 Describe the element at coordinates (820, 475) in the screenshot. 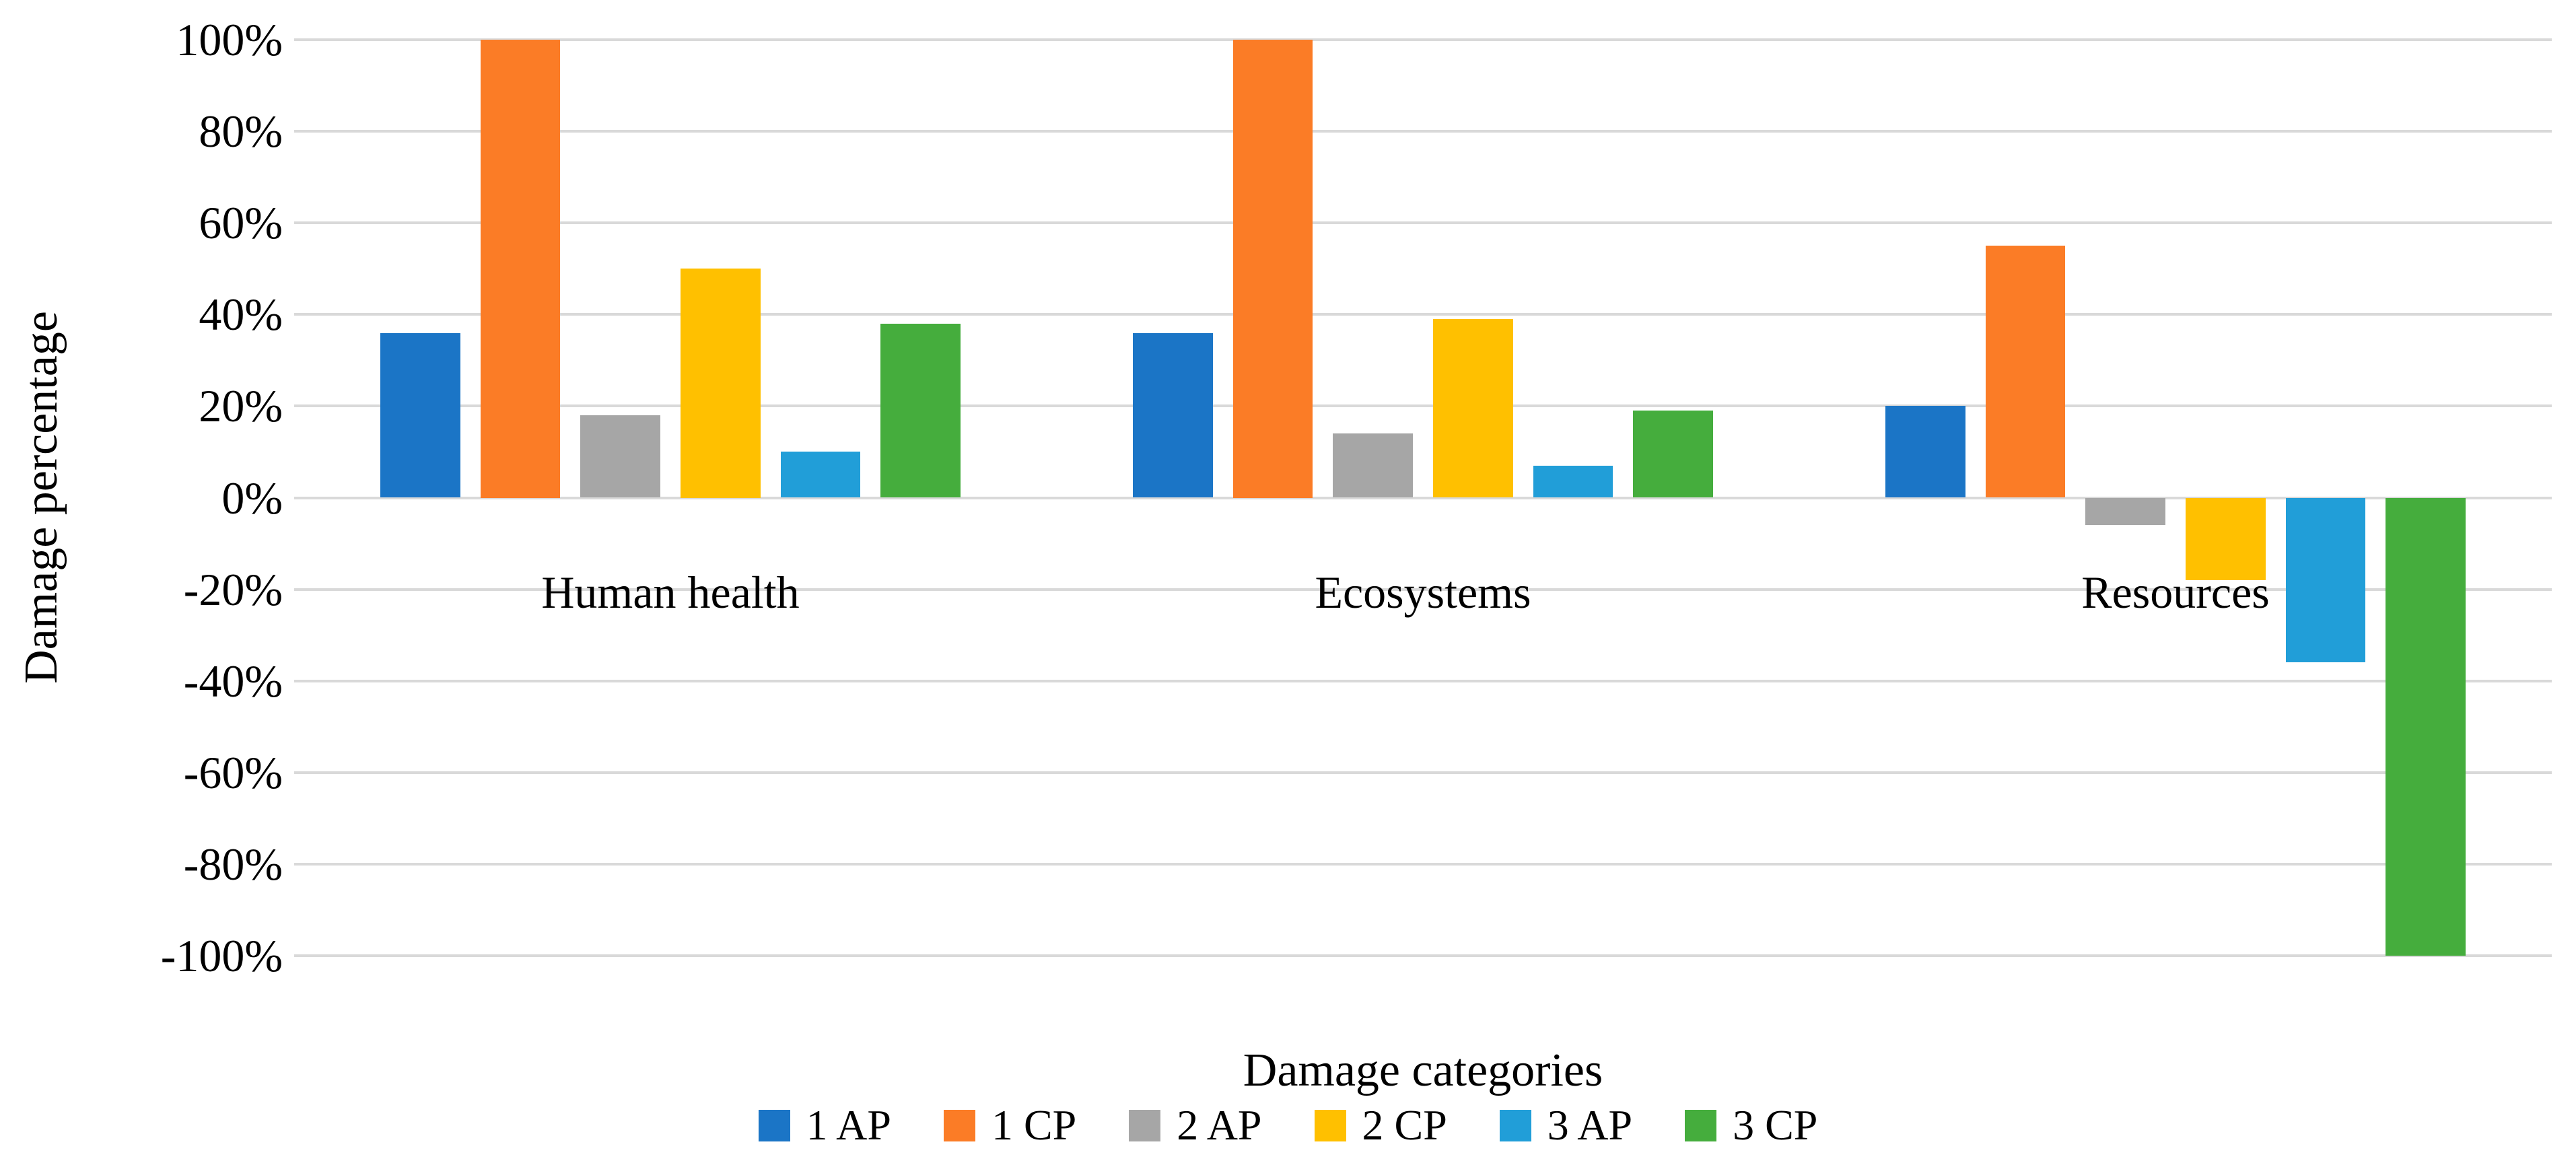

I see `bar-3-ap-human-health` at that location.